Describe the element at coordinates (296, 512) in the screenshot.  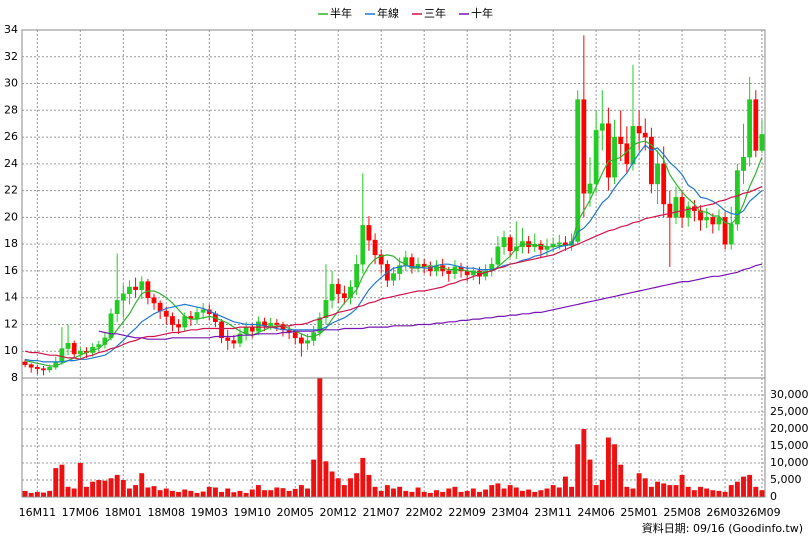
I see `x-tick-label: 20M05` at that location.